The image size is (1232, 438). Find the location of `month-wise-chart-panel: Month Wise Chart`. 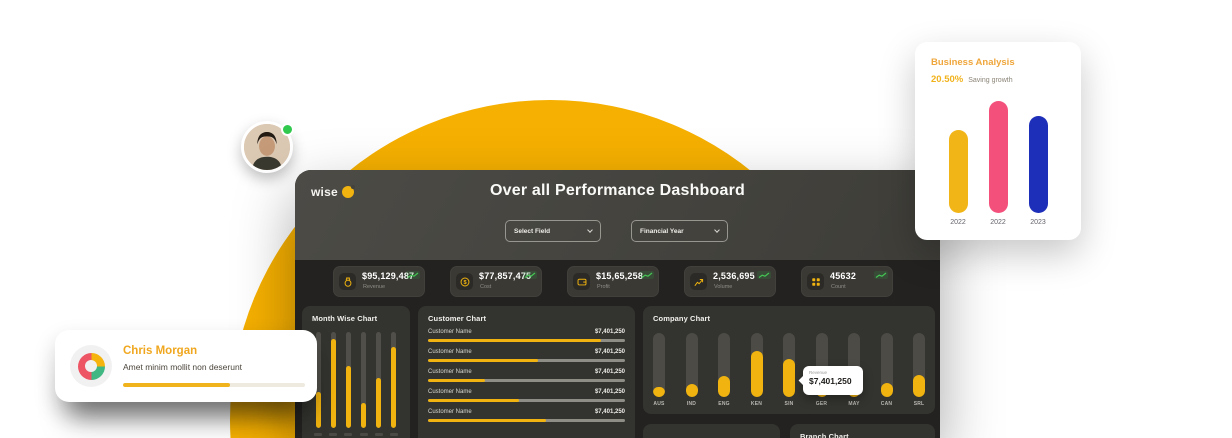

month-wise-chart-panel: Month Wise Chart is located at coordinates (356, 372).